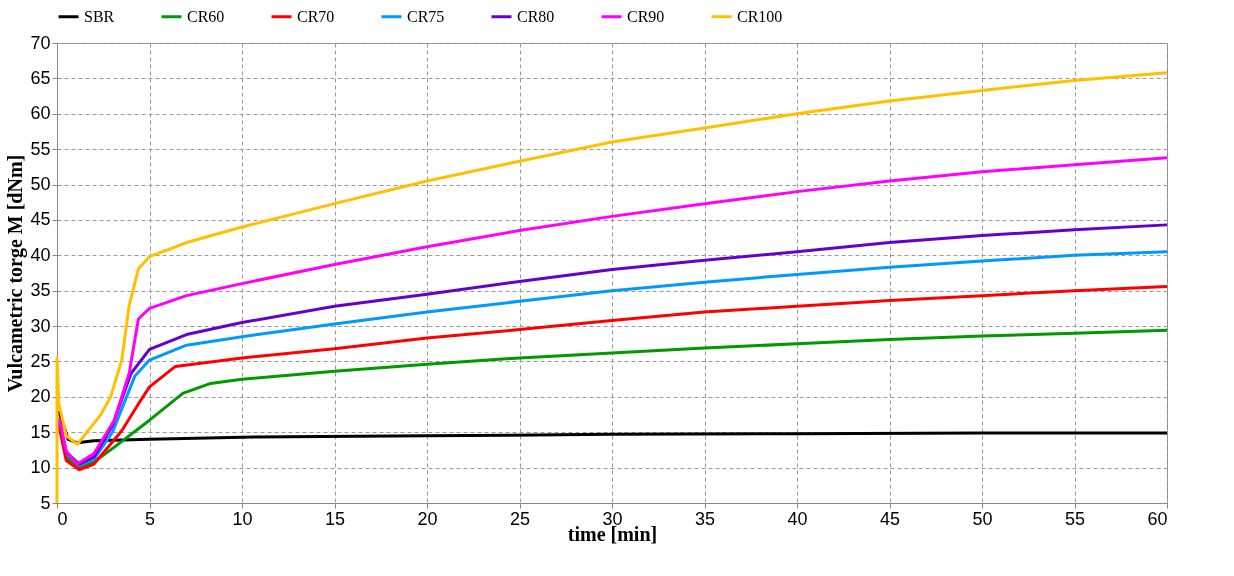 This screenshot has height=576, width=1234. I want to click on x-tick-label: 0, so click(62, 518).